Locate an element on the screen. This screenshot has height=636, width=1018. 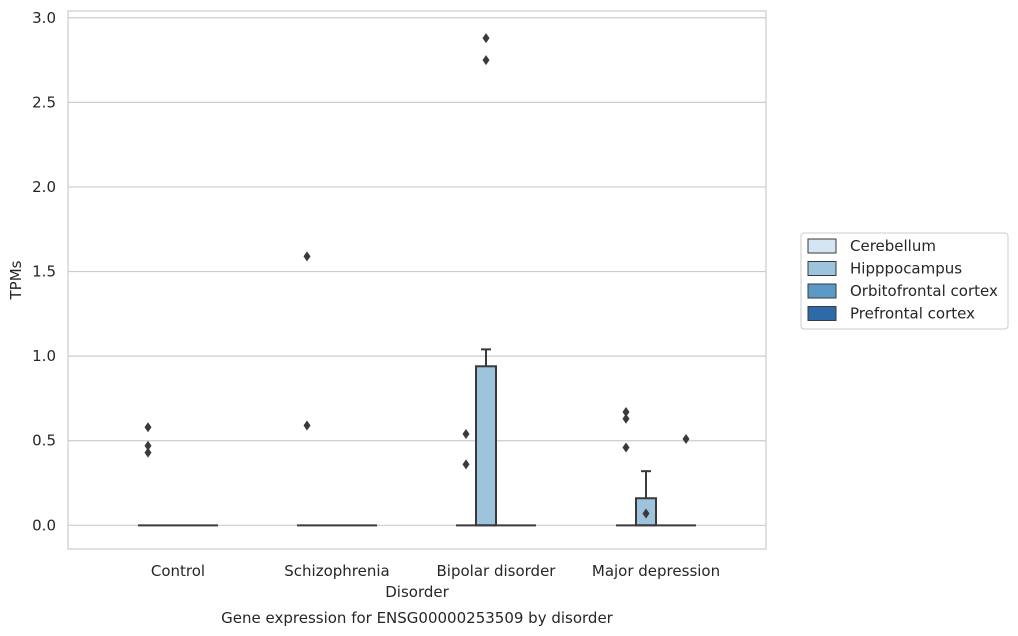
x-tick-label: Schizophrenia is located at coordinates (336, 571).